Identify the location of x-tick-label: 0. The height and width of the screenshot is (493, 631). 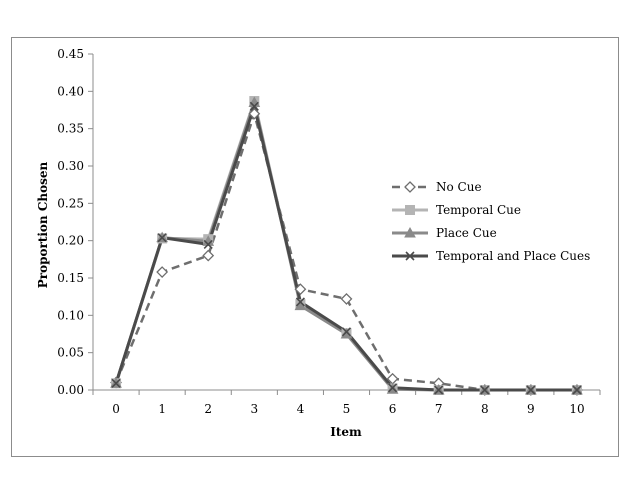
(116, 409).